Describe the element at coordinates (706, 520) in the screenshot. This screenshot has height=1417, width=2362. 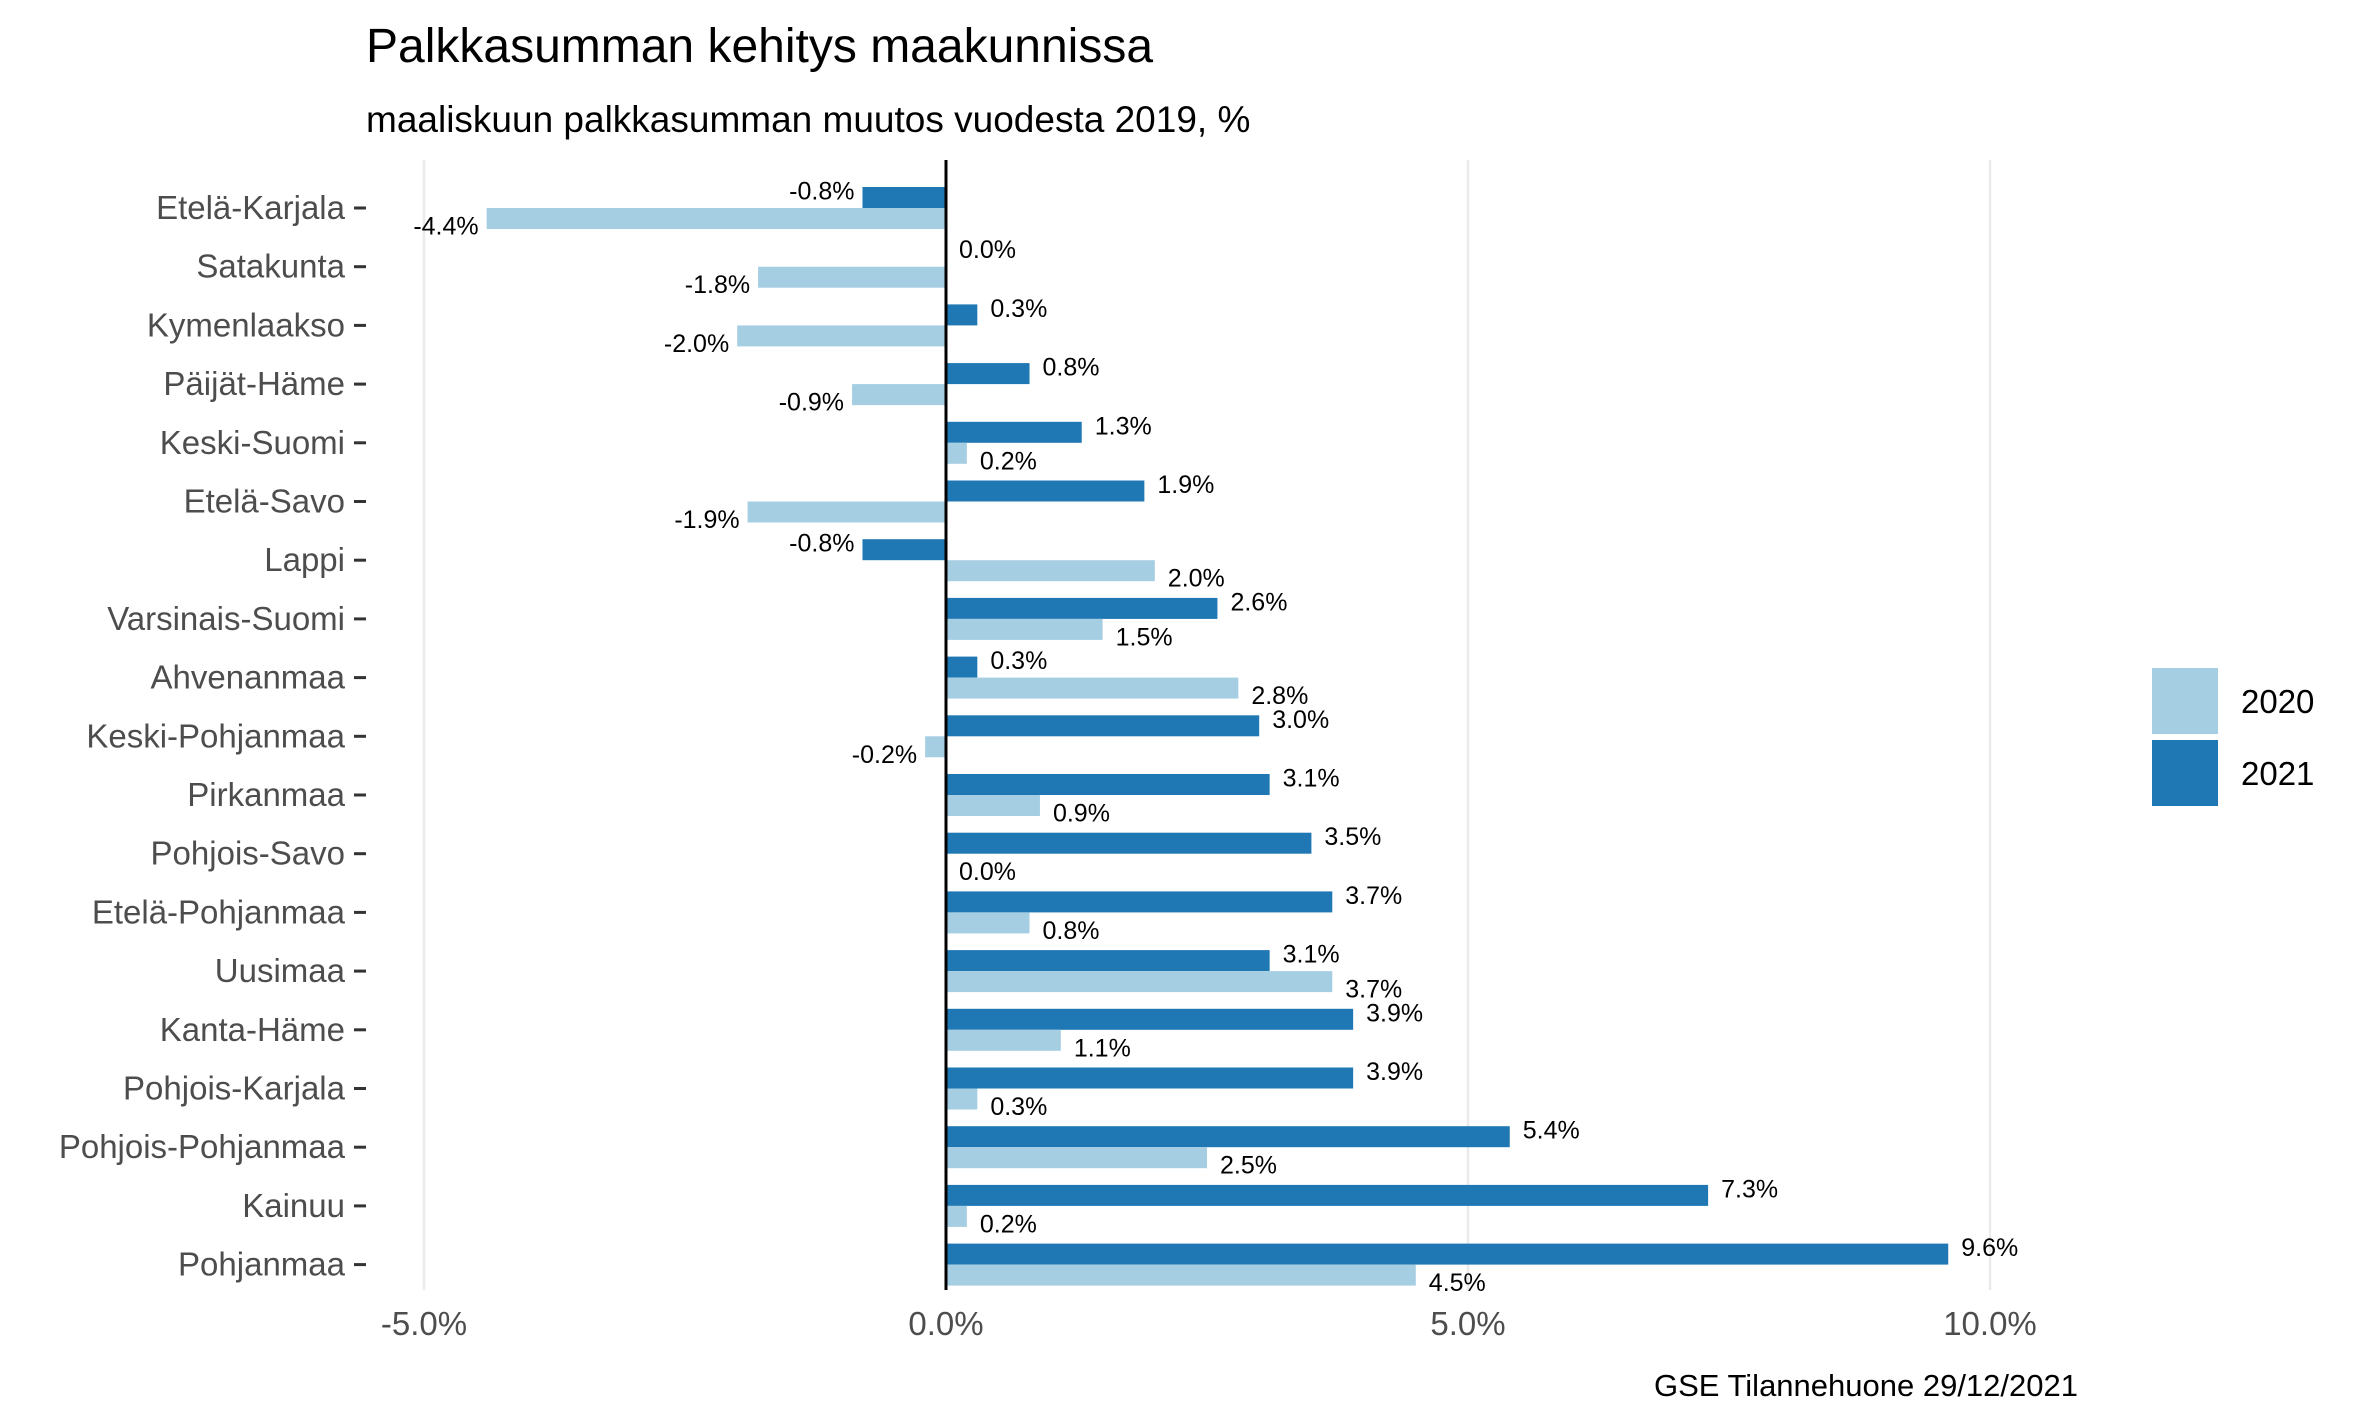
I see `data-label-2020: -1.9%` at that location.